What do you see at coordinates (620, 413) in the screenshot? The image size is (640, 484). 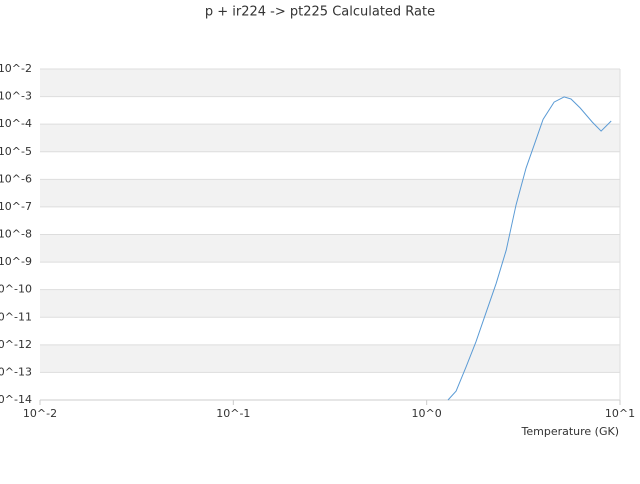 I see `x-tick-label: 10^1` at bounding box center [620, 413].